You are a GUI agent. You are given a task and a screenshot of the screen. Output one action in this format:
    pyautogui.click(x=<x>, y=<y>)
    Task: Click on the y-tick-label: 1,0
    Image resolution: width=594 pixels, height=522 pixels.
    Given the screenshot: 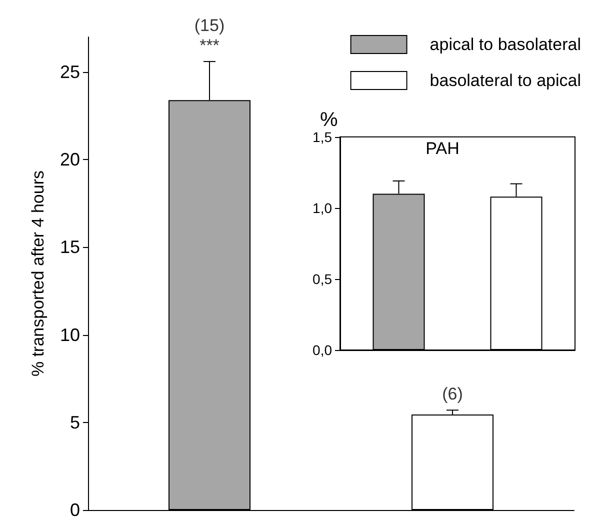 What is the action you would take?
    pyautogui.click(x=322, y=208)
    